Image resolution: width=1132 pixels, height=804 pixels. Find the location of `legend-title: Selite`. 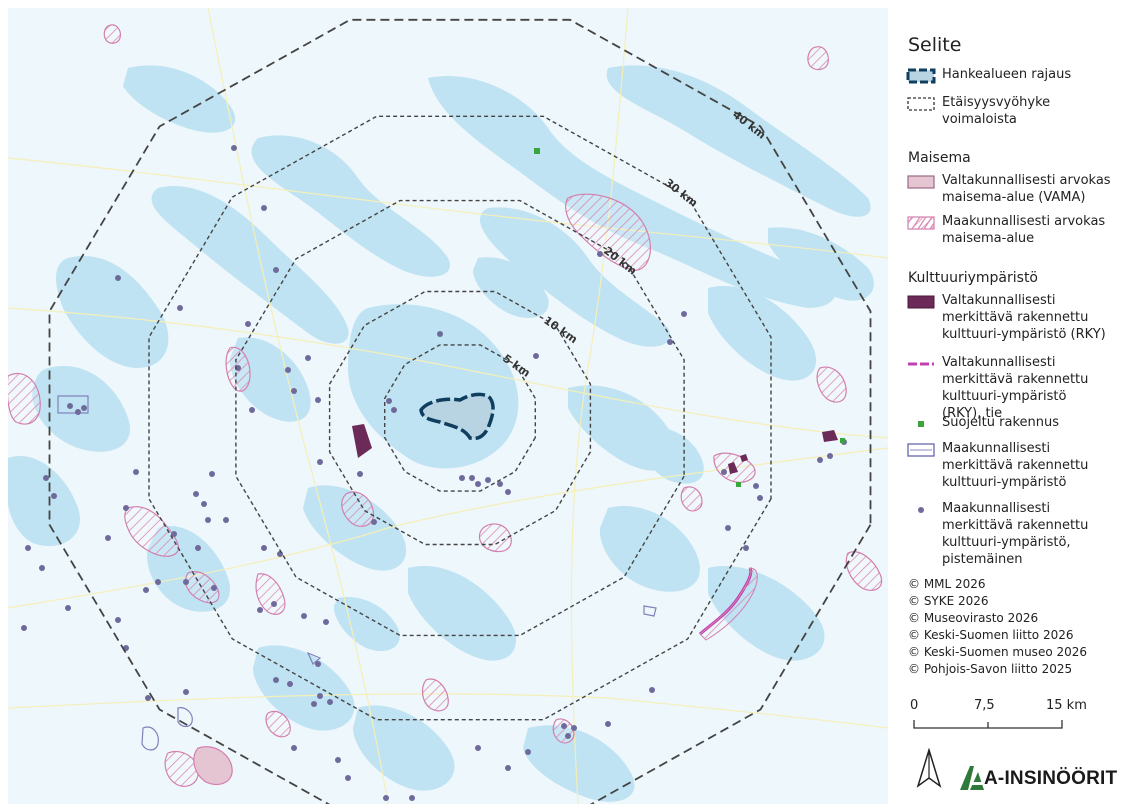

legend-title: Selite is located at coordinates (935, 45).